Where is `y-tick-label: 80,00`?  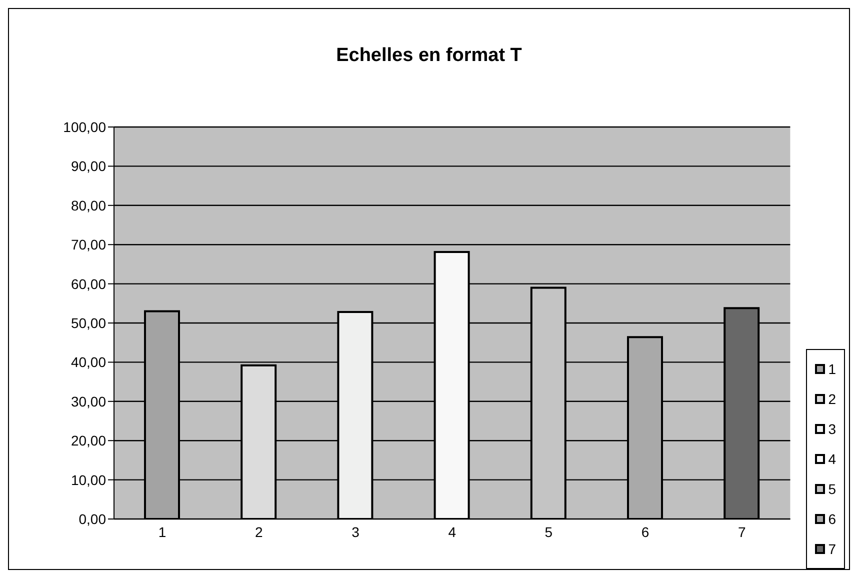 y-tick-label: 80,00 is located at coordinates (88, 205).